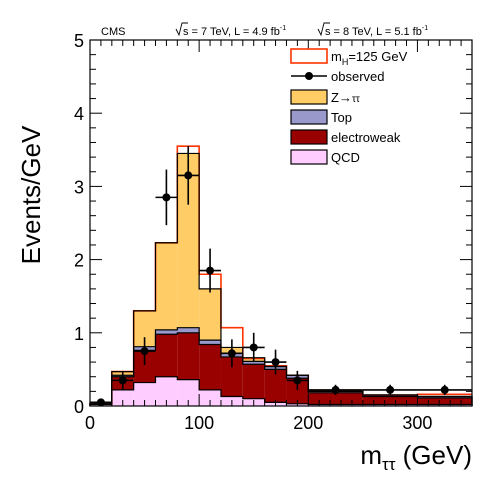 The image size is (498, 478). What do you see at coordinates (309, 137) in the screenshot?
I see `legend-swatch-electroweak` at bounding box center [309, 137].